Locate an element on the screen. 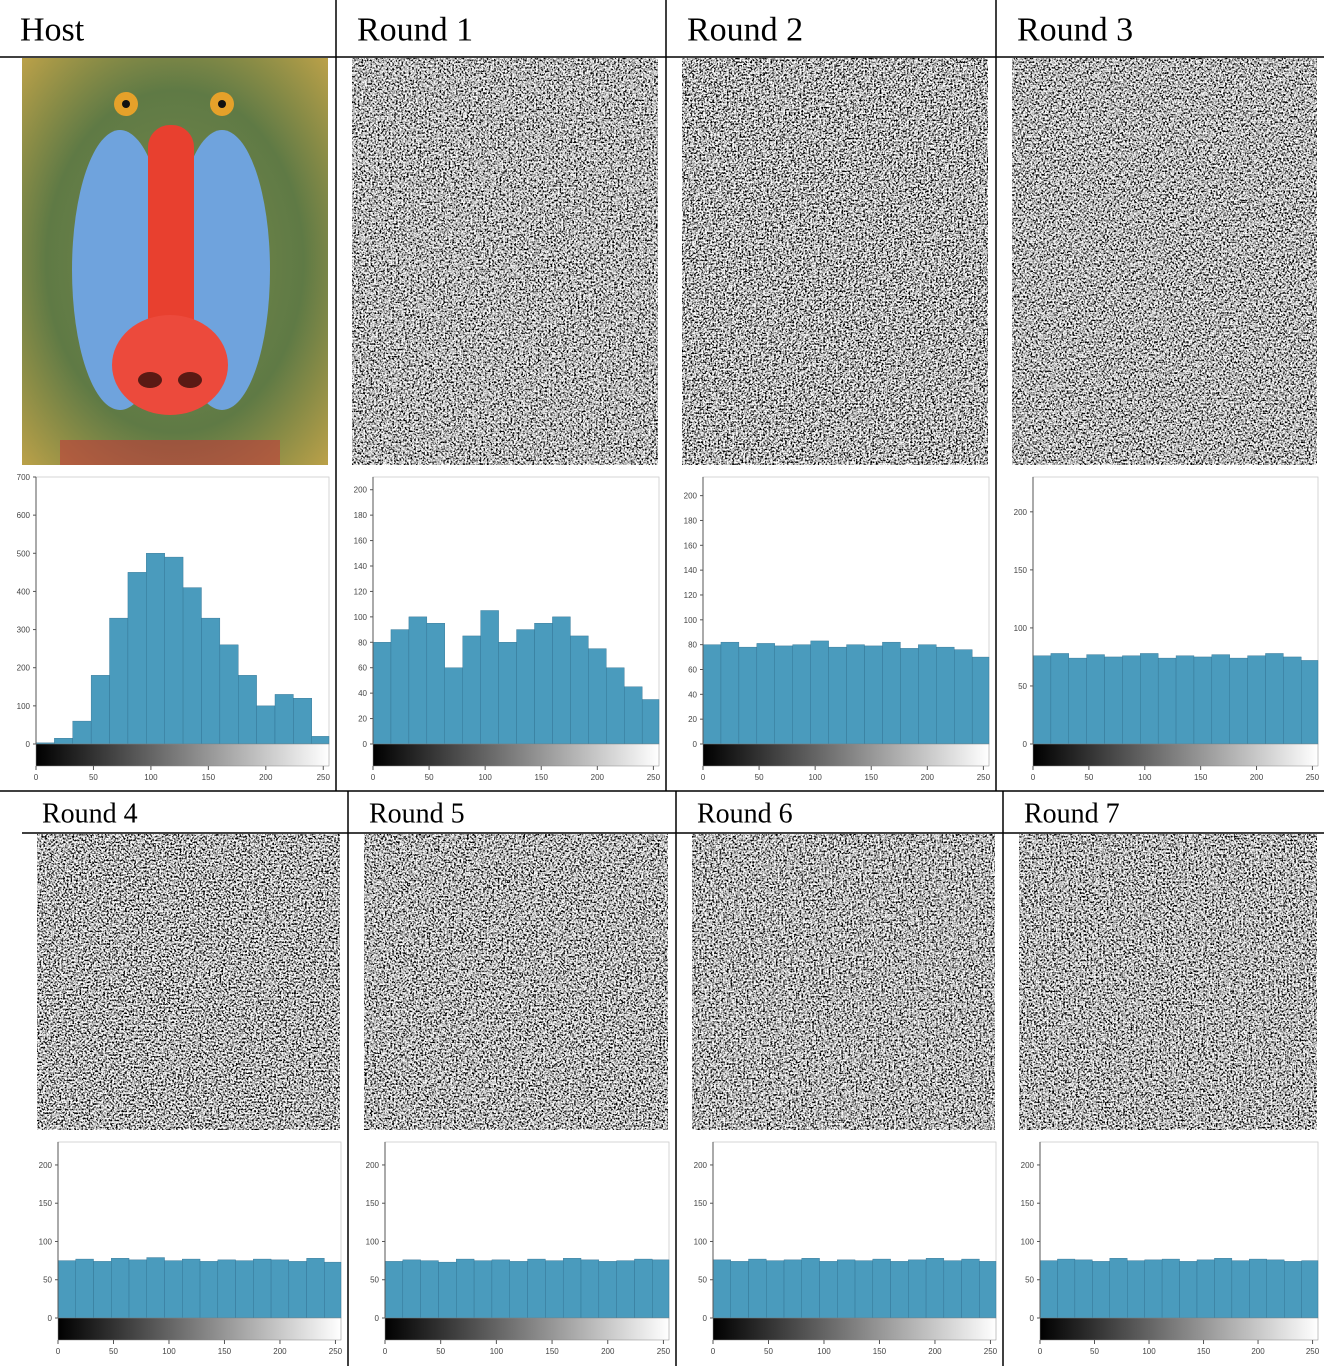  y-tick-label: 20 is located at coordinates (692, 719).